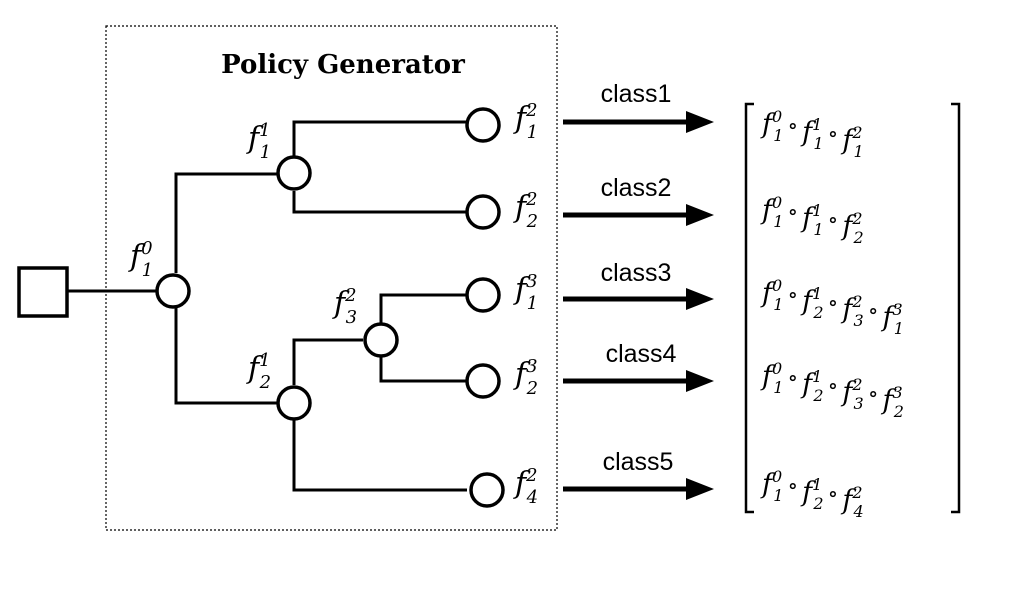 Image resolution: width=1024 pixels, height=600 pixels. Describe the element at coordinates (638, 462) in the screenshot. I see `class-label-5: class5` at that location.